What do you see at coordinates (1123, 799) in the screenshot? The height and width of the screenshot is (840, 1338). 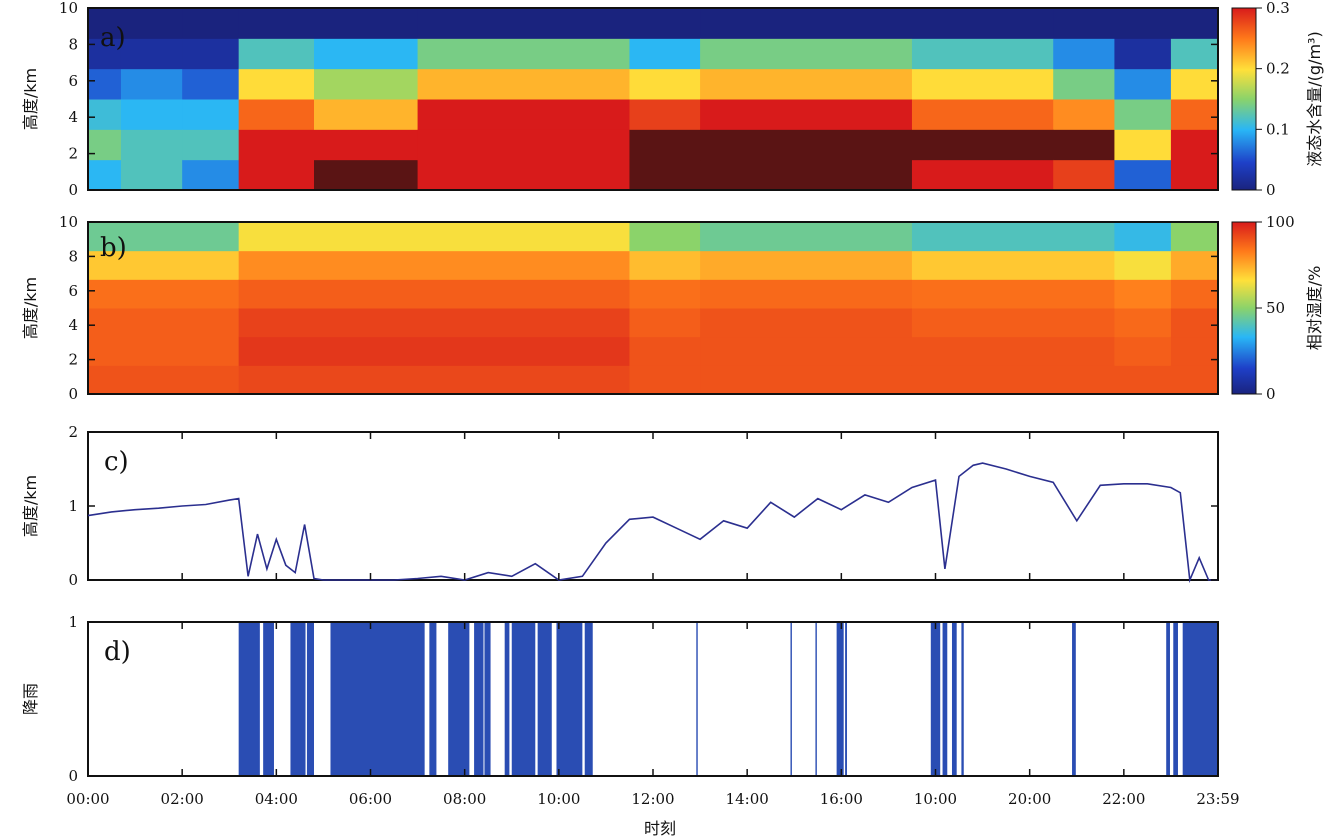 I see `x-tick-label: 22:00` at bounding box center [1123, 799].